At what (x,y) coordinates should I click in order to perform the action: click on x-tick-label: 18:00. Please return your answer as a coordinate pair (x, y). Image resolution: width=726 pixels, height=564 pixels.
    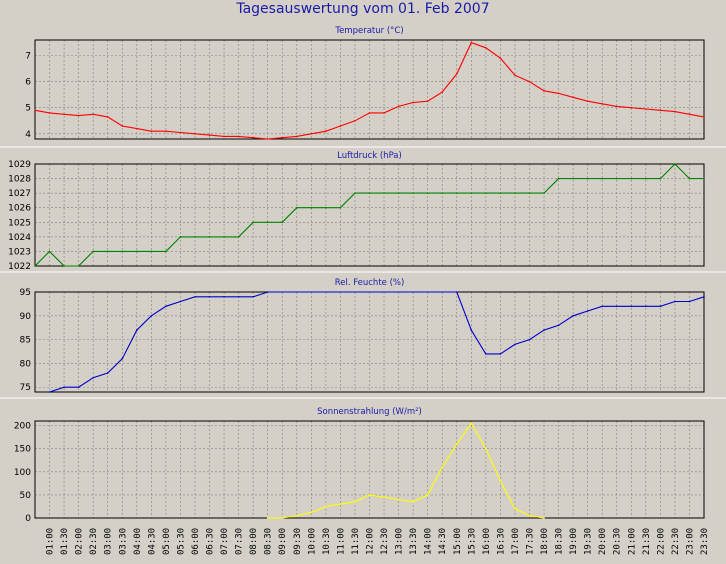
    Looking at the image, I should click on (545, 541).